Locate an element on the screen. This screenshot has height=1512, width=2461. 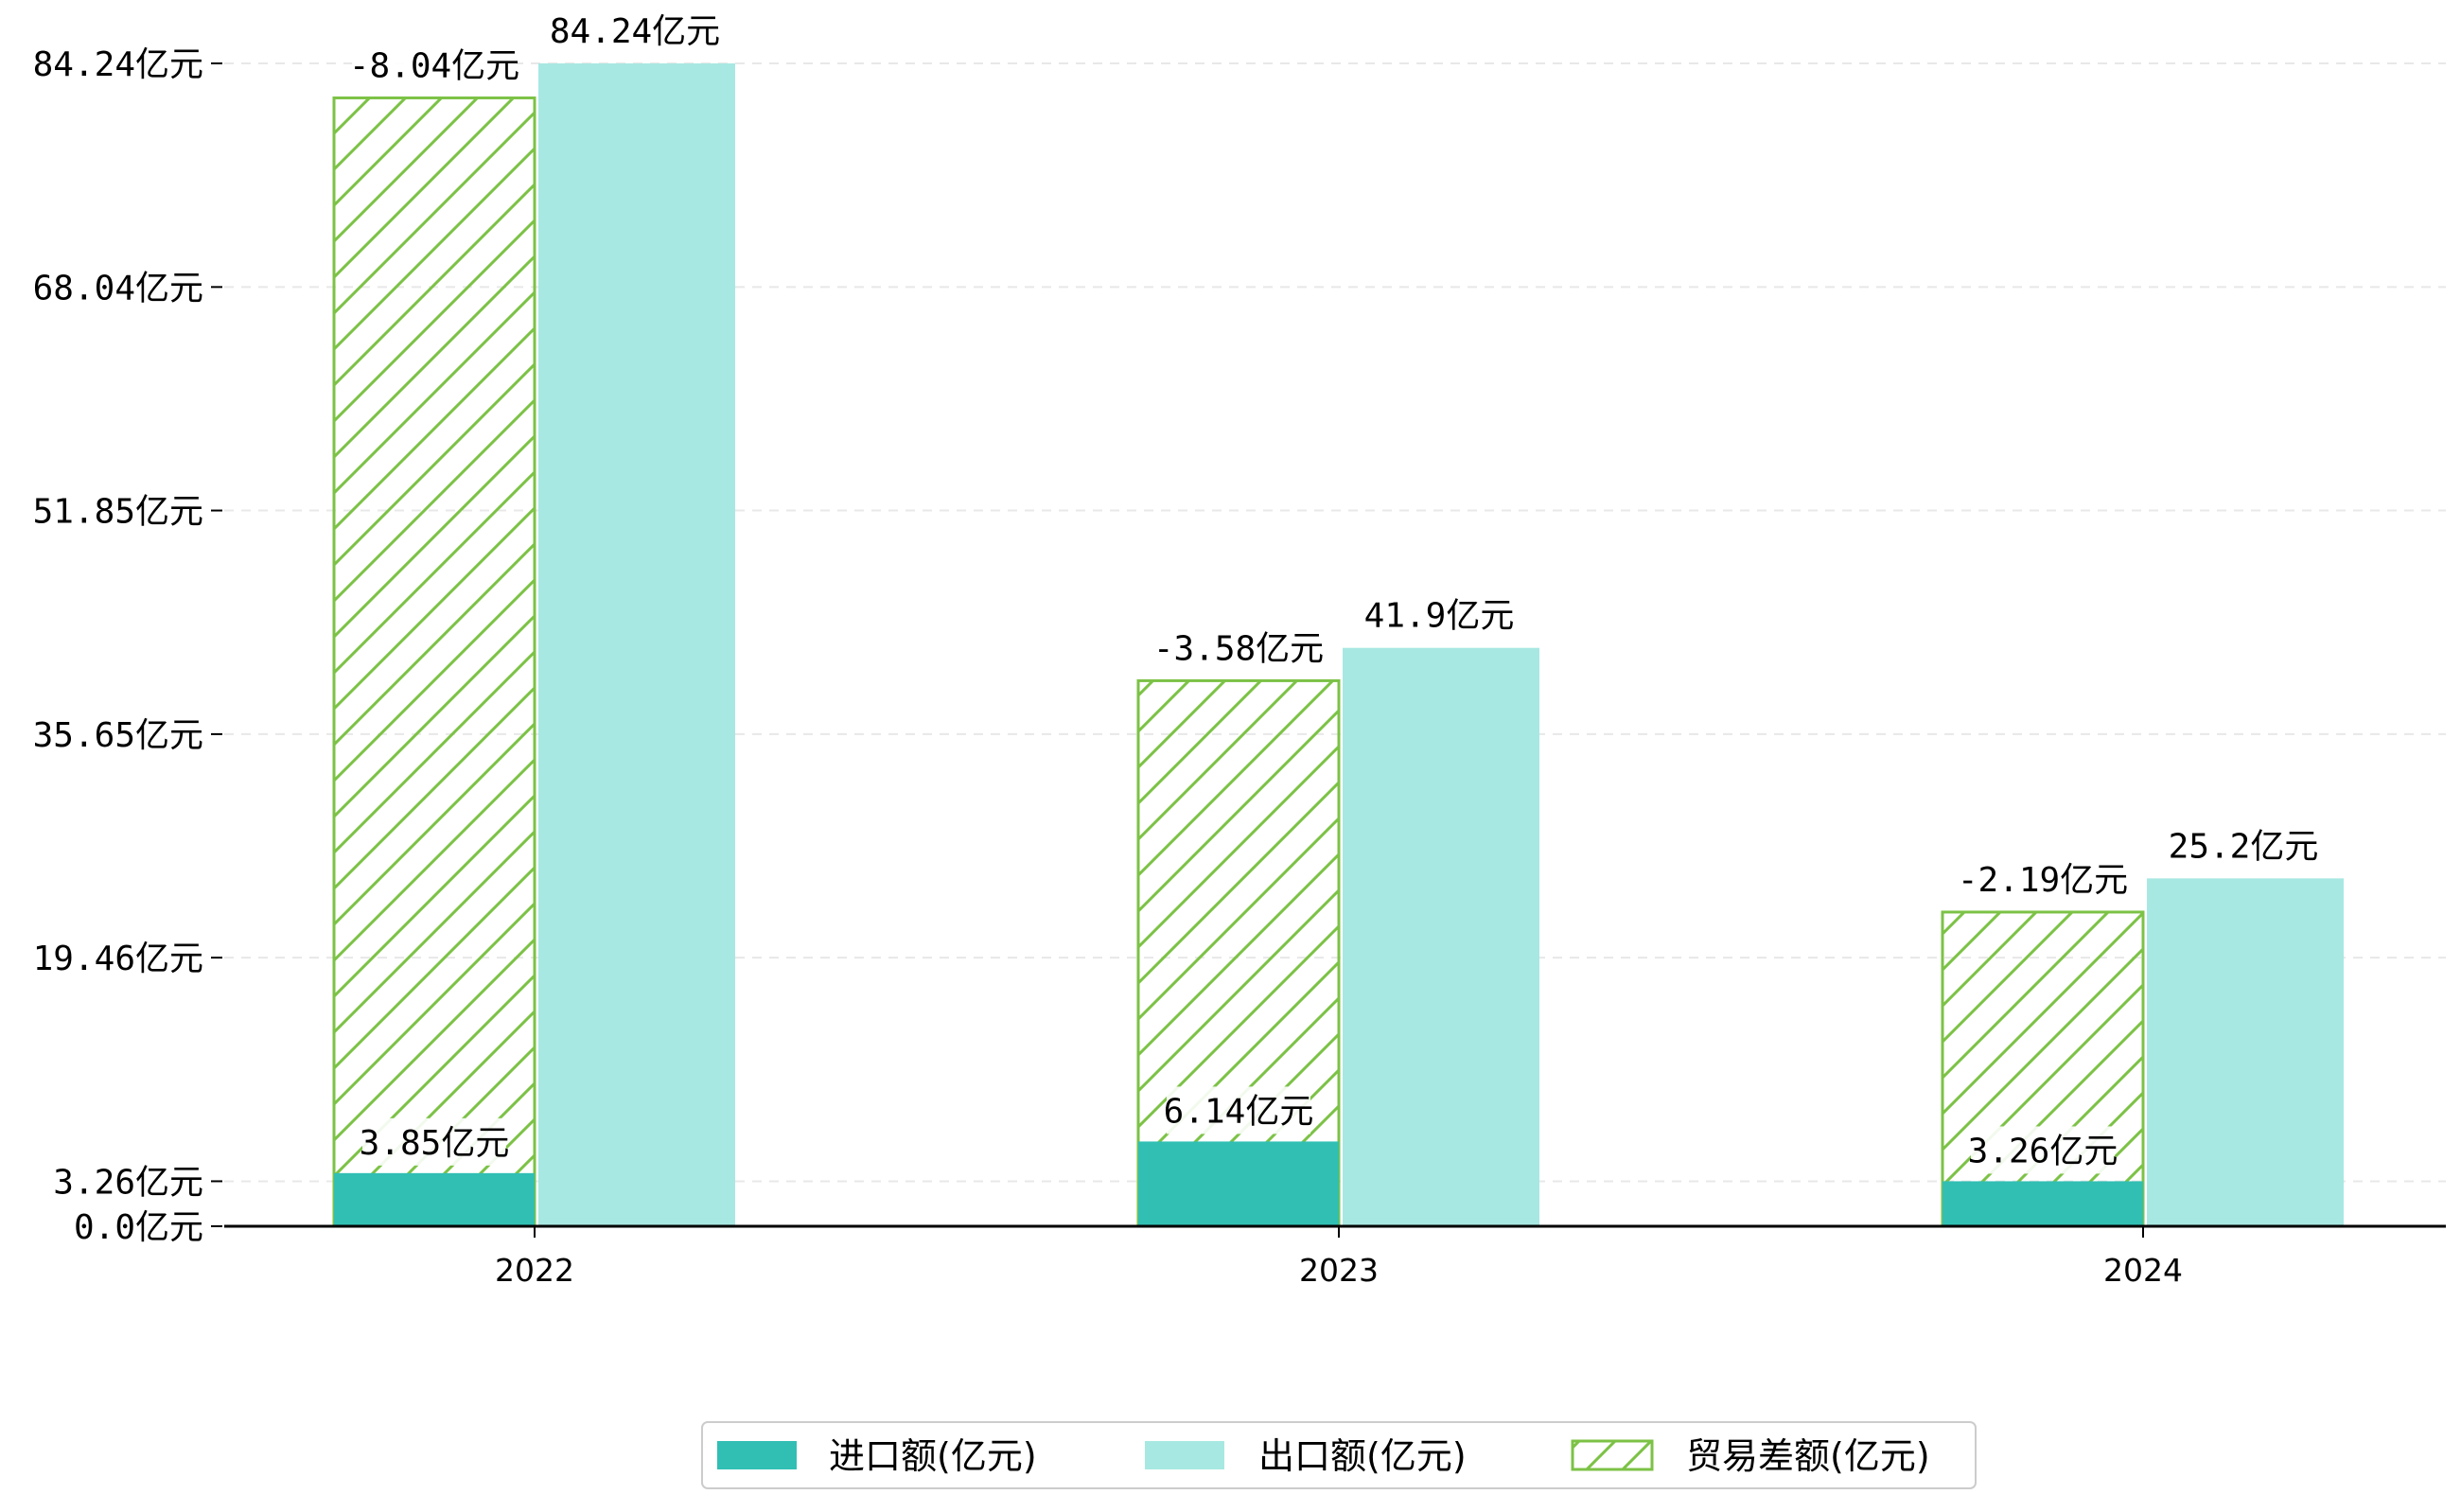
y-tick-label: 0.0亿元 is located at coordinates (138, 1227).